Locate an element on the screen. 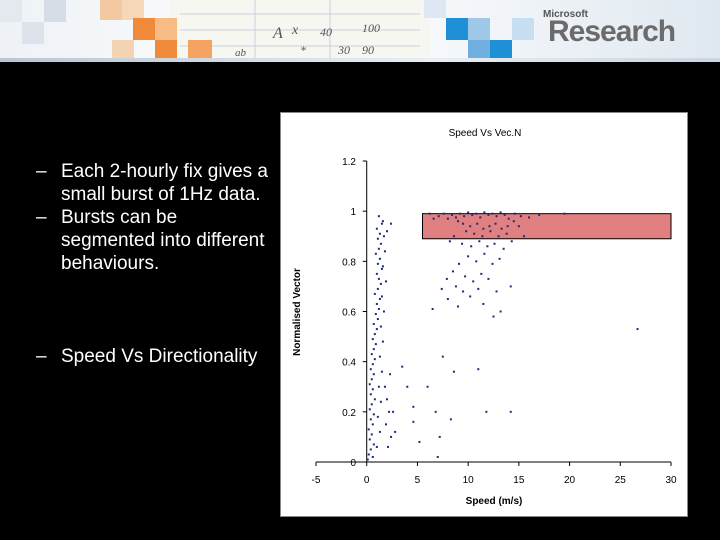  x-tick-label: 30 is located at coordinates (671, 480).